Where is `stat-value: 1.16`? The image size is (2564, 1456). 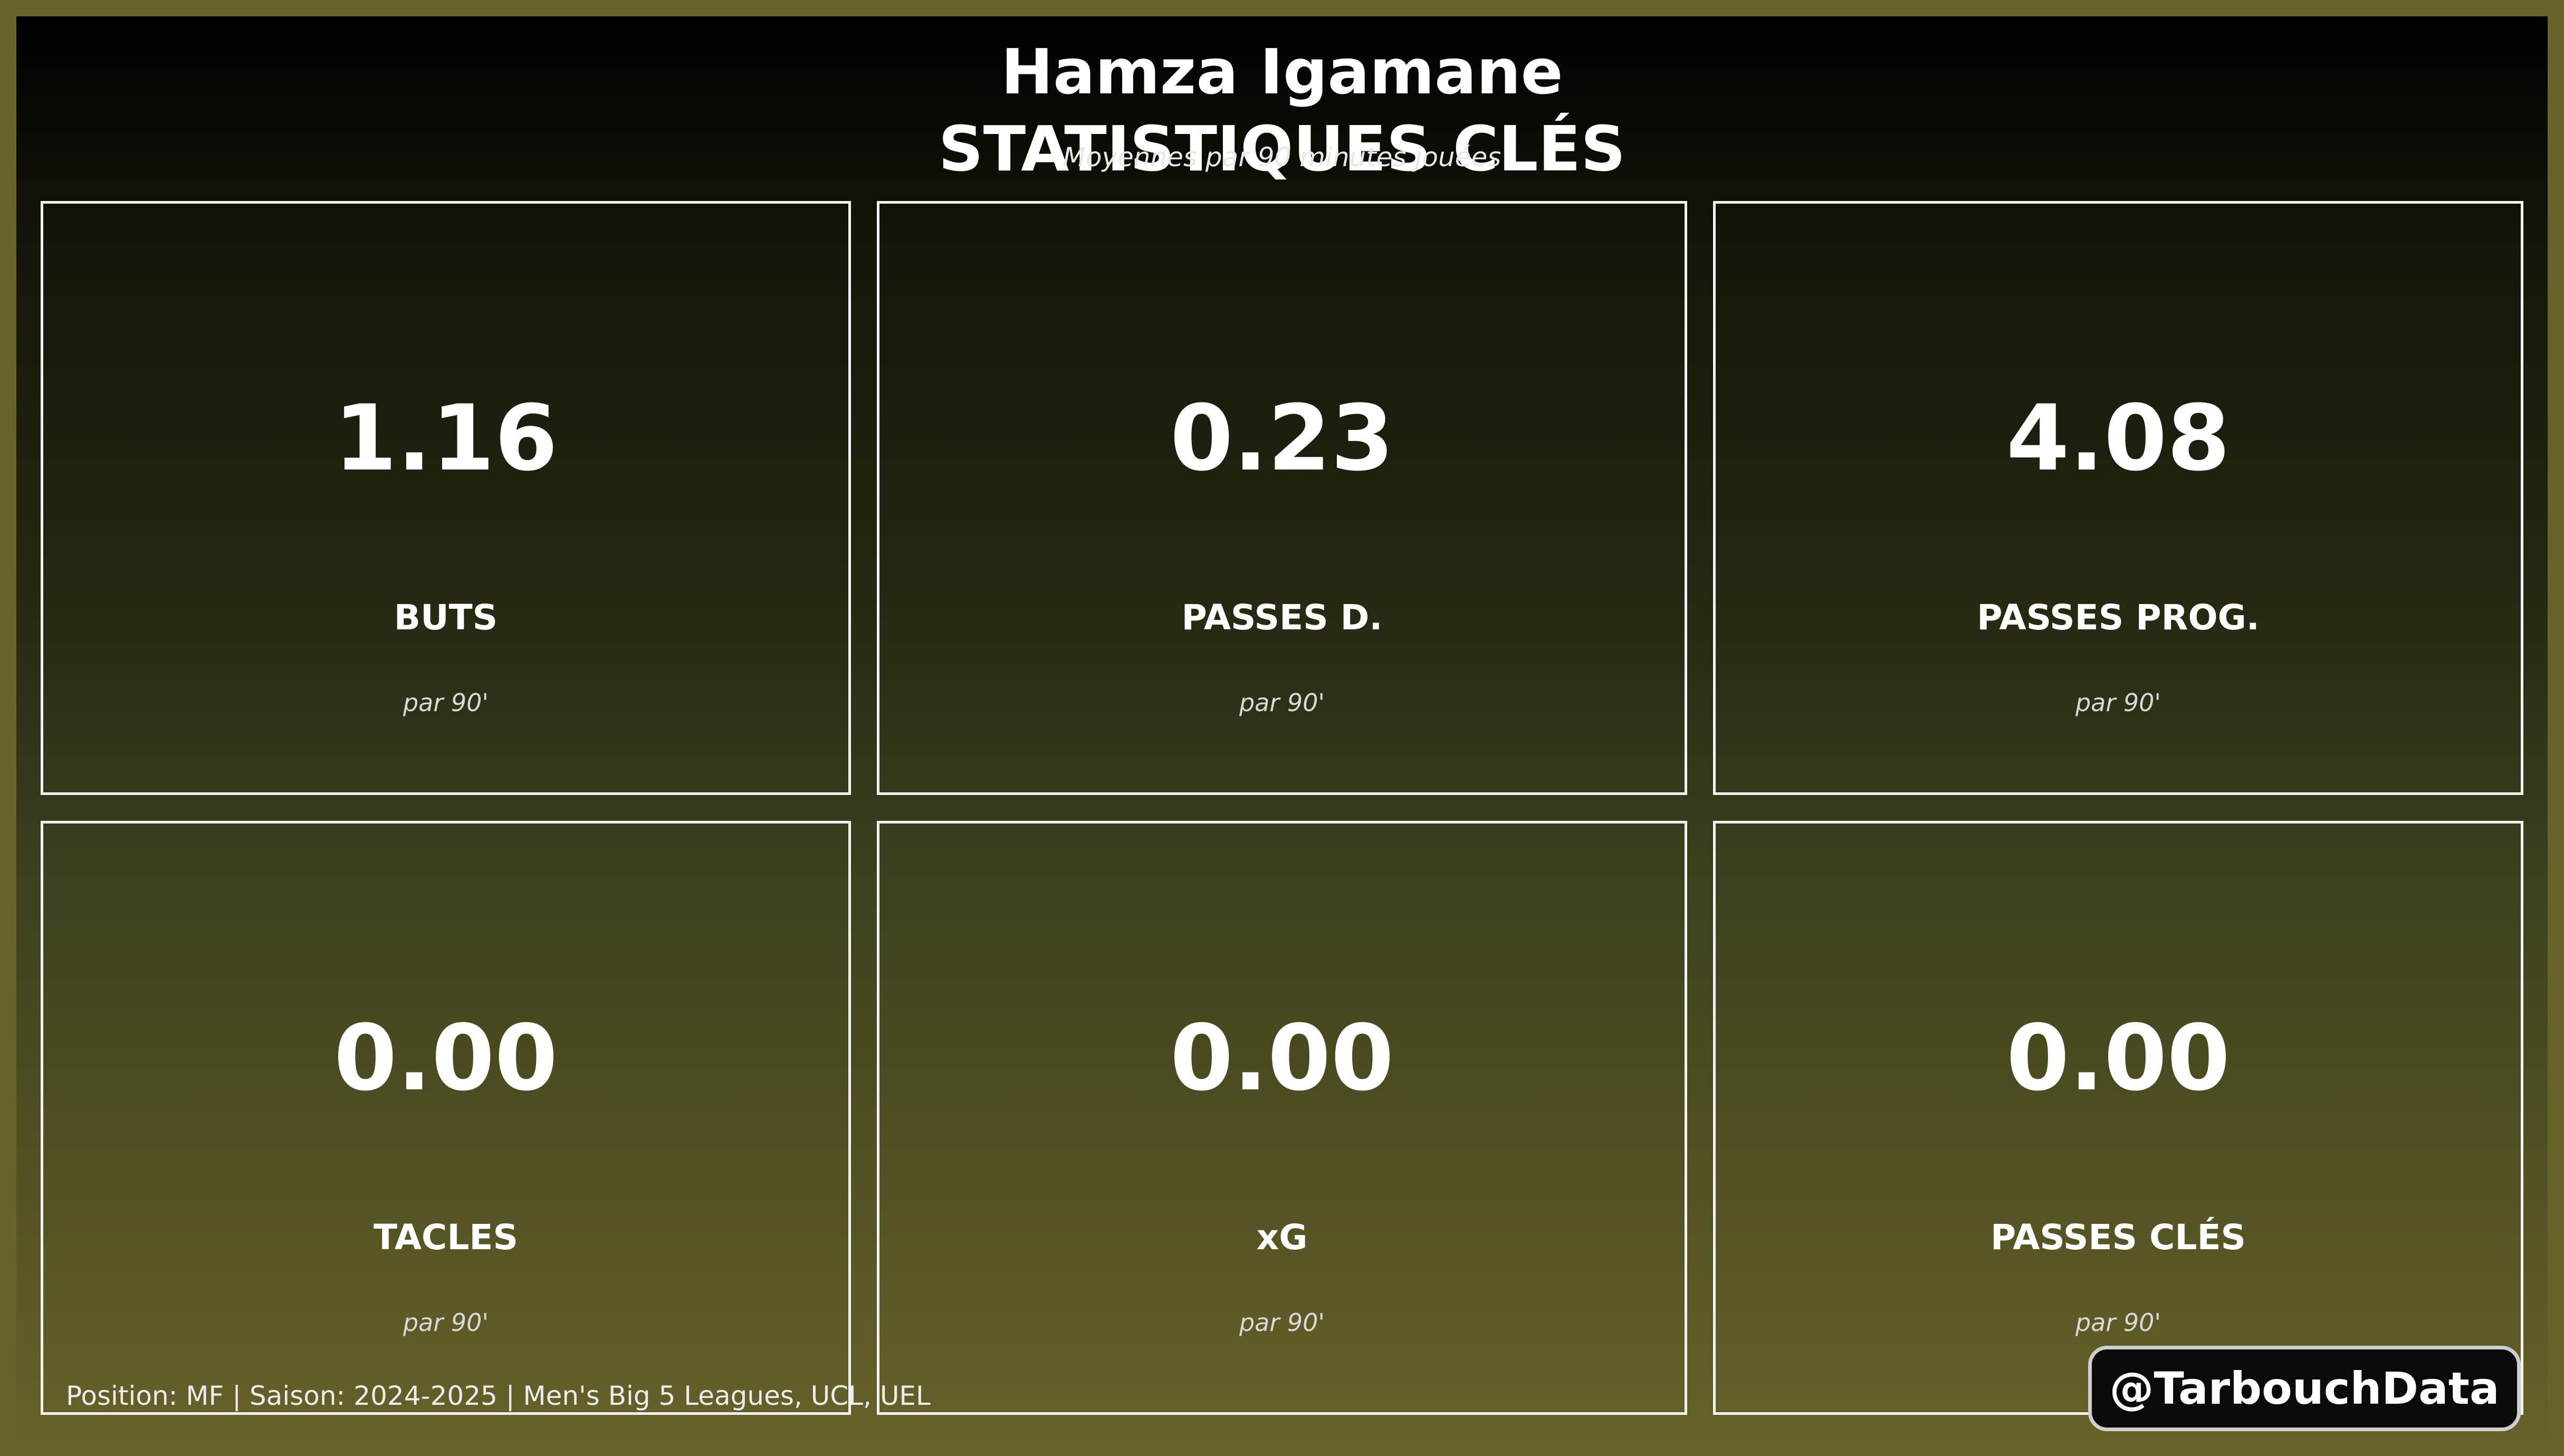
stat-value: 1.16 is located at coordinates (446, 438).